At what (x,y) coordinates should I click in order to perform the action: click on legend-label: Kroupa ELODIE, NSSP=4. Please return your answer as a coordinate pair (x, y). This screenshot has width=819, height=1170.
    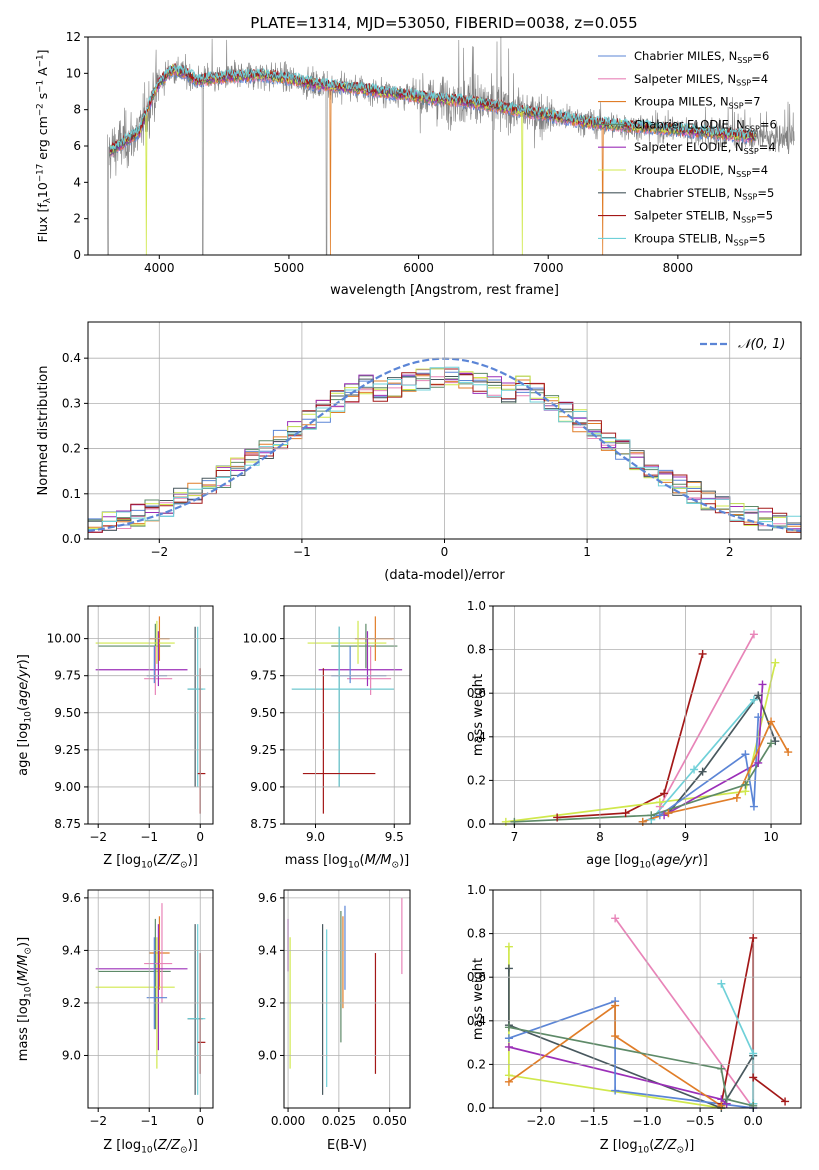
    Looking at the image, I should click on (701, 171).